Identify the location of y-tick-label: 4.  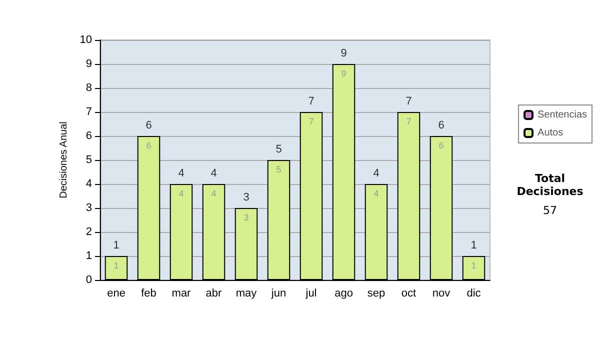
(89, 184).